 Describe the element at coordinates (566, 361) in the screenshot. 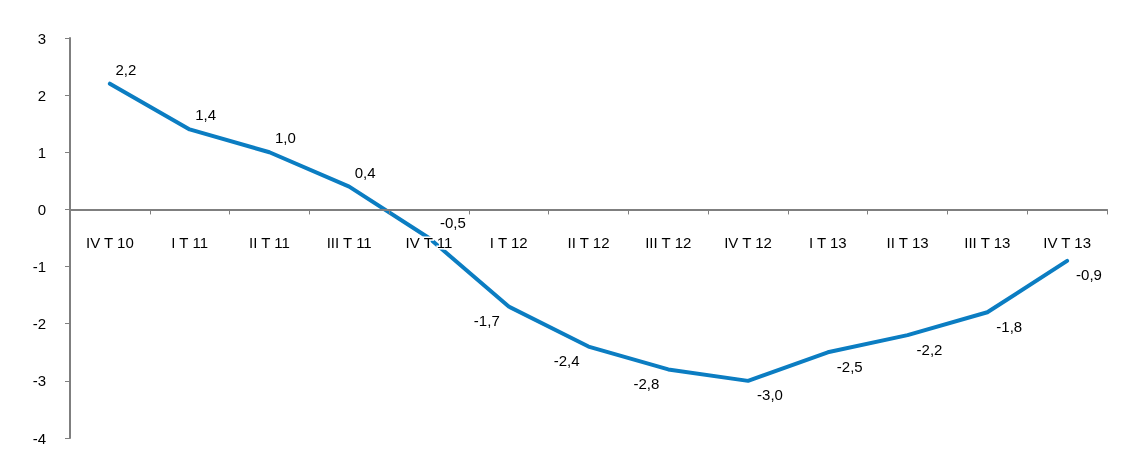

I see `data-label: -2,4` at that location.